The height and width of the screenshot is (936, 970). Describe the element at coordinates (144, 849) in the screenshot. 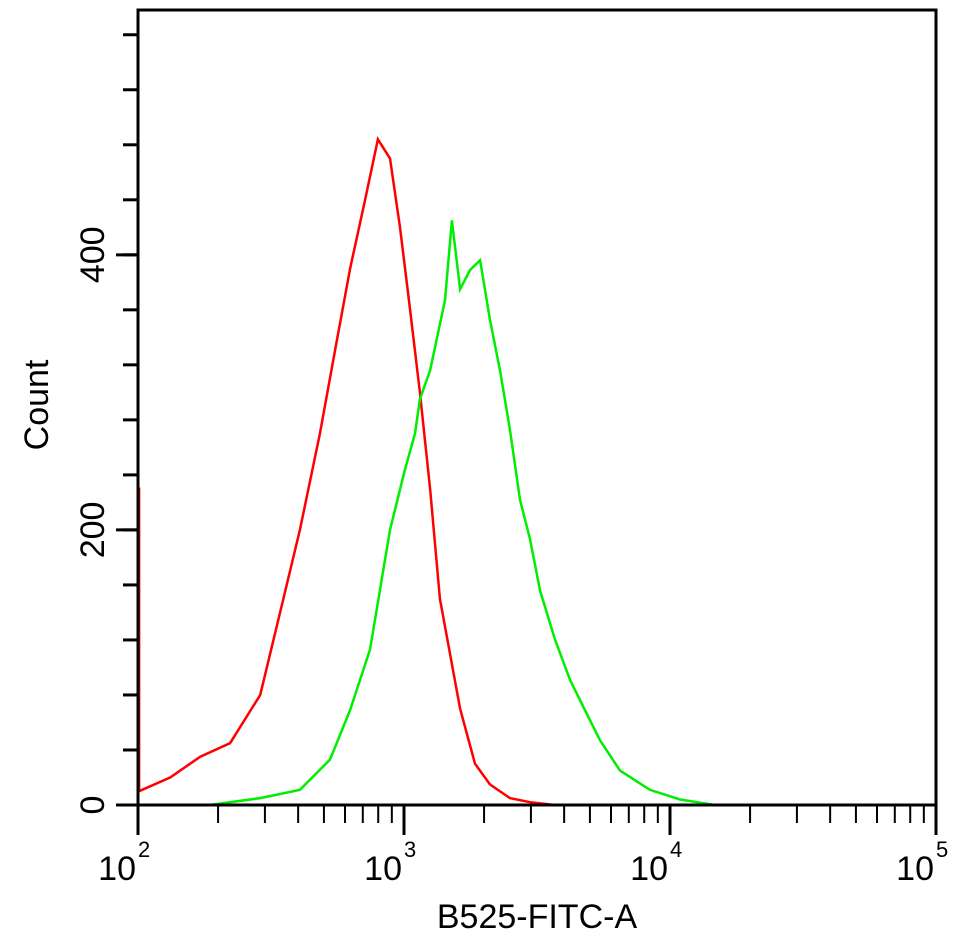

I see `x-tick-exponent: 2` at that location.